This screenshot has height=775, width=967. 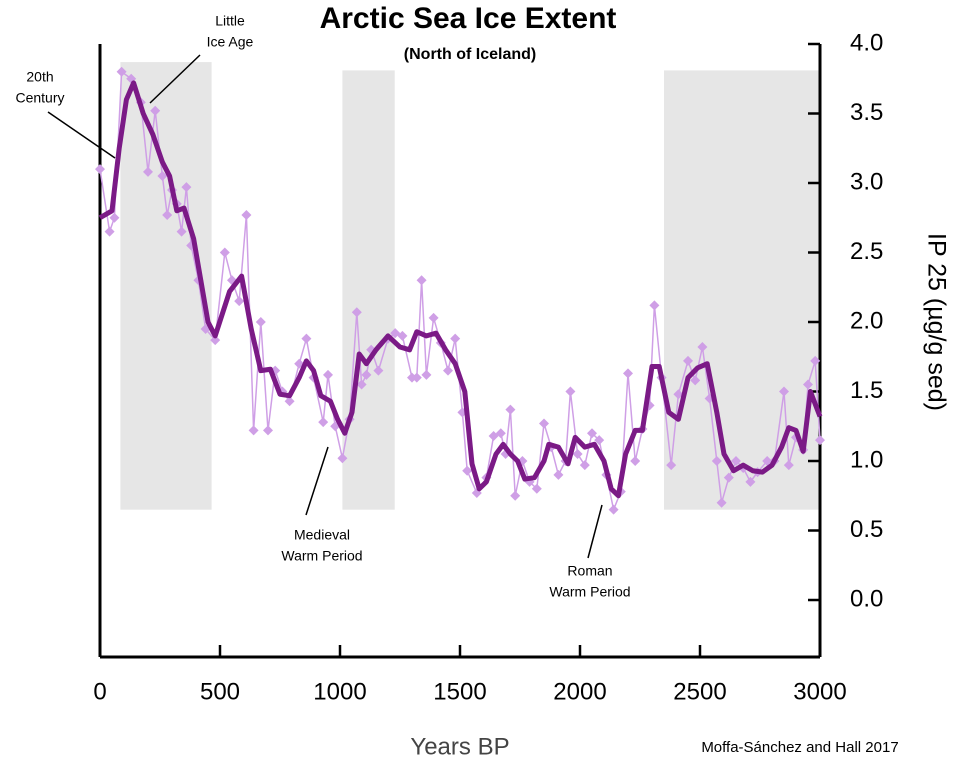 I want to click on annotation-text: Century, so click(x=39, y=98).